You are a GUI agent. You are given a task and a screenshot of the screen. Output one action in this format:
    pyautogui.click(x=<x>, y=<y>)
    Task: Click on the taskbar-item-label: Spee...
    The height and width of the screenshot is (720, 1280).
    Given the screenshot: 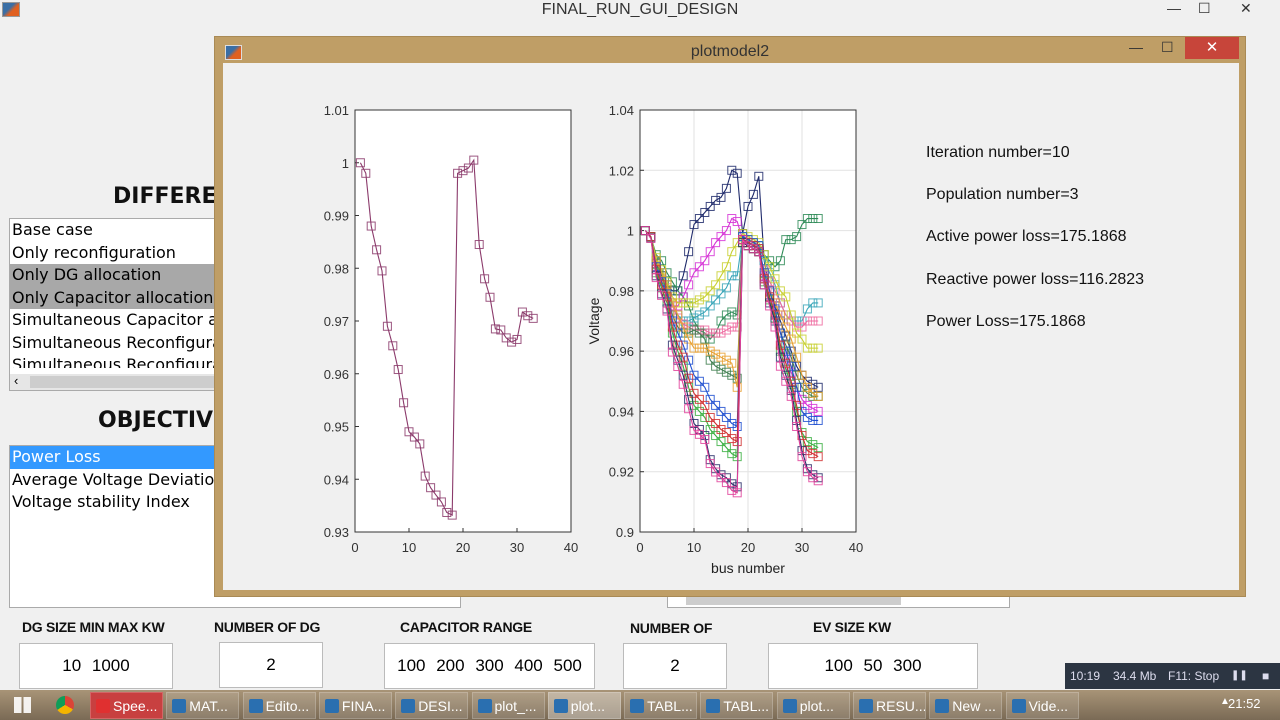 What is the action you would take?
    pyautogui.click(x=135, y=706)
    